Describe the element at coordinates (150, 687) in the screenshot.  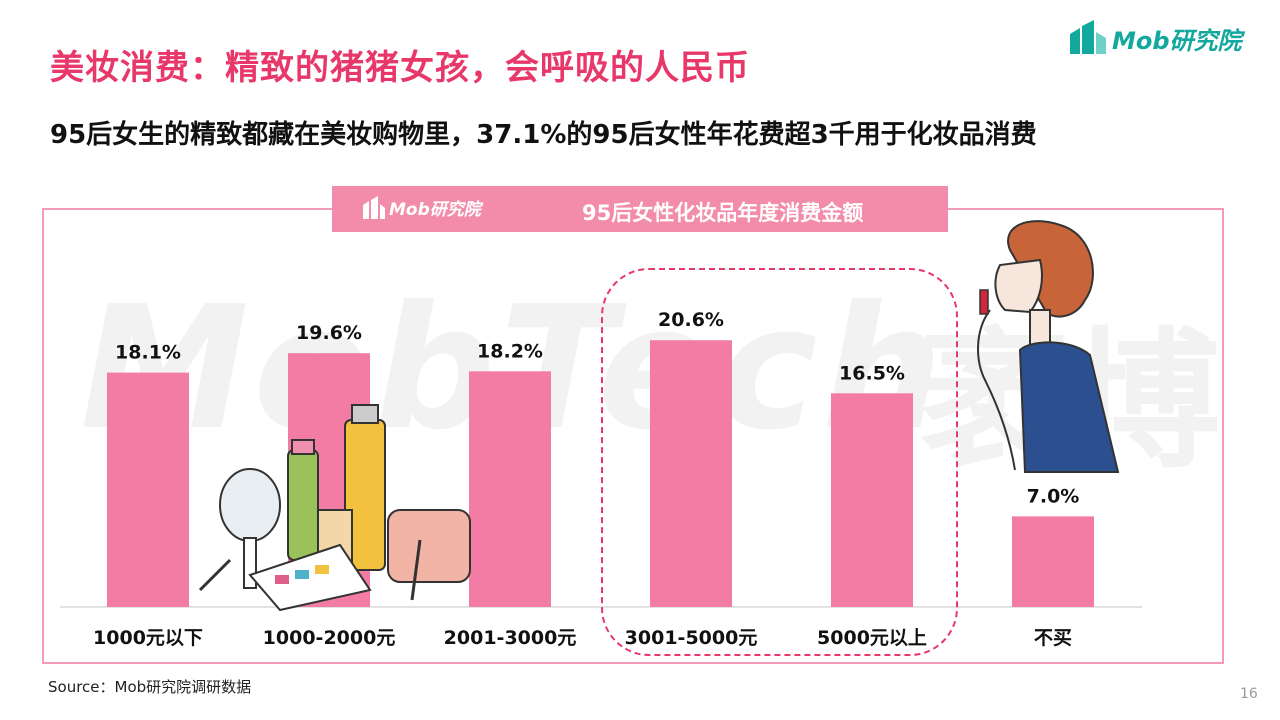
I see `source-note: Source：Mob研究院调研数据` at that location.